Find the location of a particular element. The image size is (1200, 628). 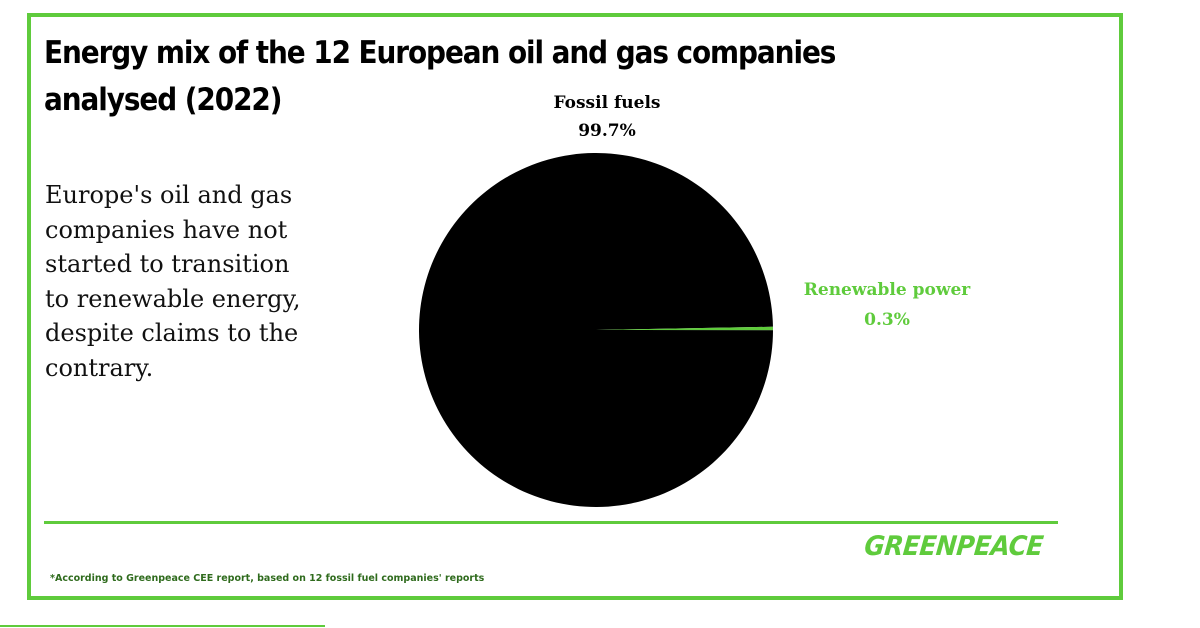

pie-label-fossil-fuels: Fossil fuels is located at coordinates (607, 103).